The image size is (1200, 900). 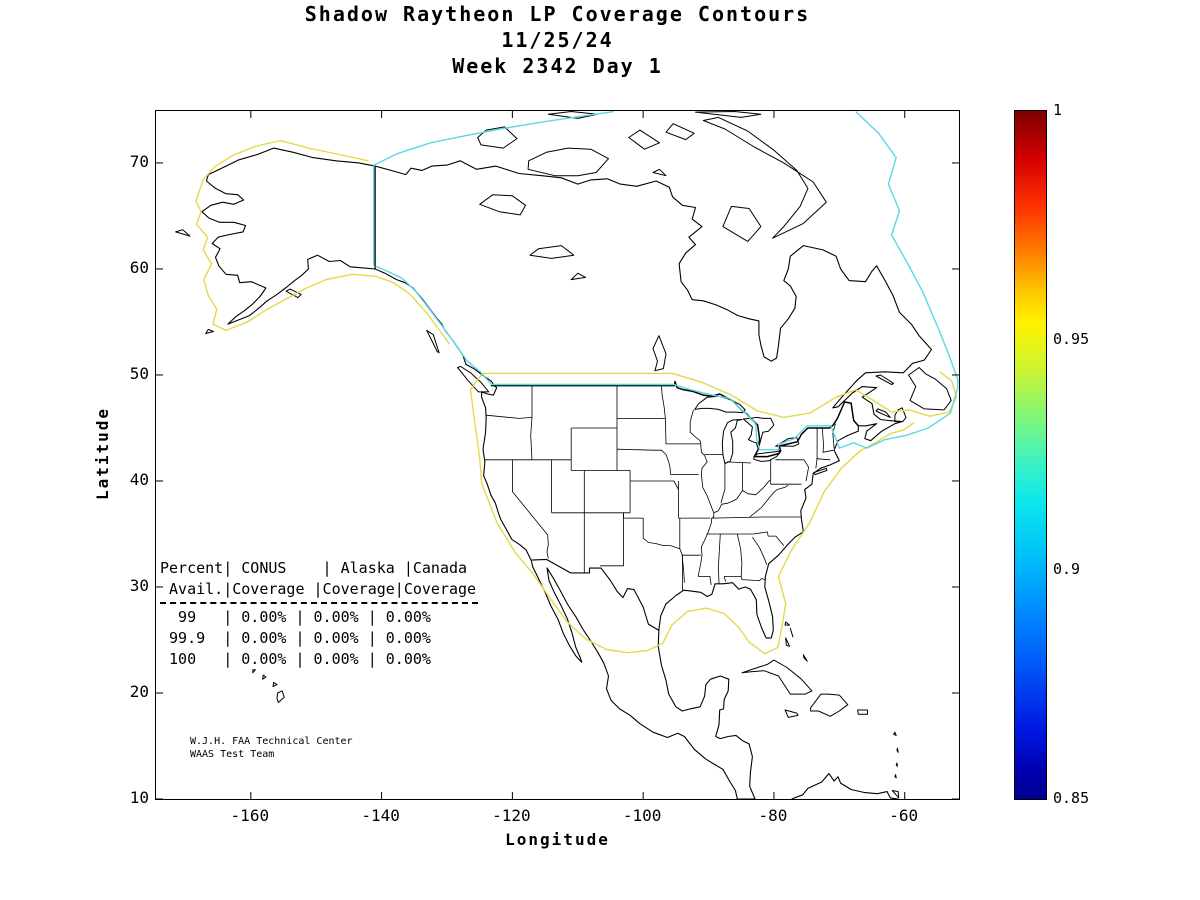 I want to click on table-row: 99.9 | 0.00% | 0.00% | 0.00%, so click(x=295, y=638).